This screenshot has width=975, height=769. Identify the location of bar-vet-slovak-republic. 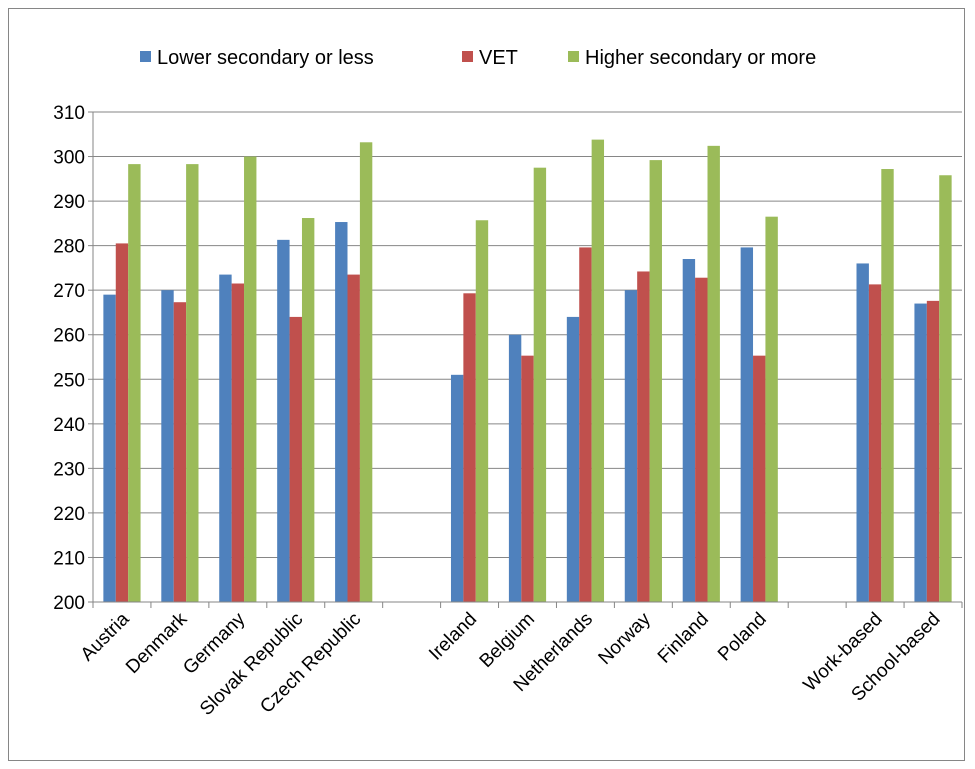
(295, 459).